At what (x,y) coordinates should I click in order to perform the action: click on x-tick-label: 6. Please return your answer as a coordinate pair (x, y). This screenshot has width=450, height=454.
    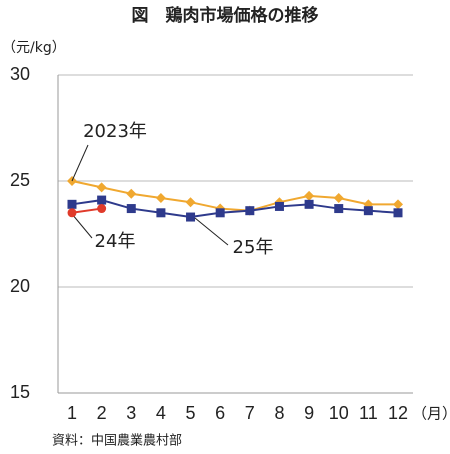
    Looking at the image, I should click on (220, 413).